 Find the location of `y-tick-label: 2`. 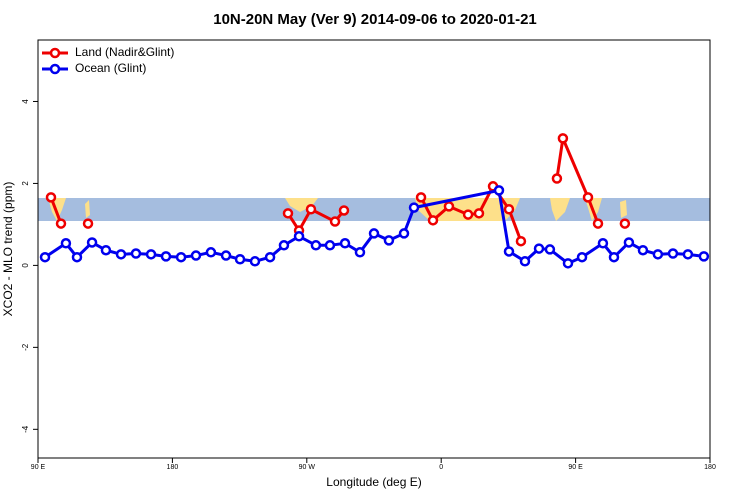

y-tick-label: 2 is located at coordinates (25, 183).